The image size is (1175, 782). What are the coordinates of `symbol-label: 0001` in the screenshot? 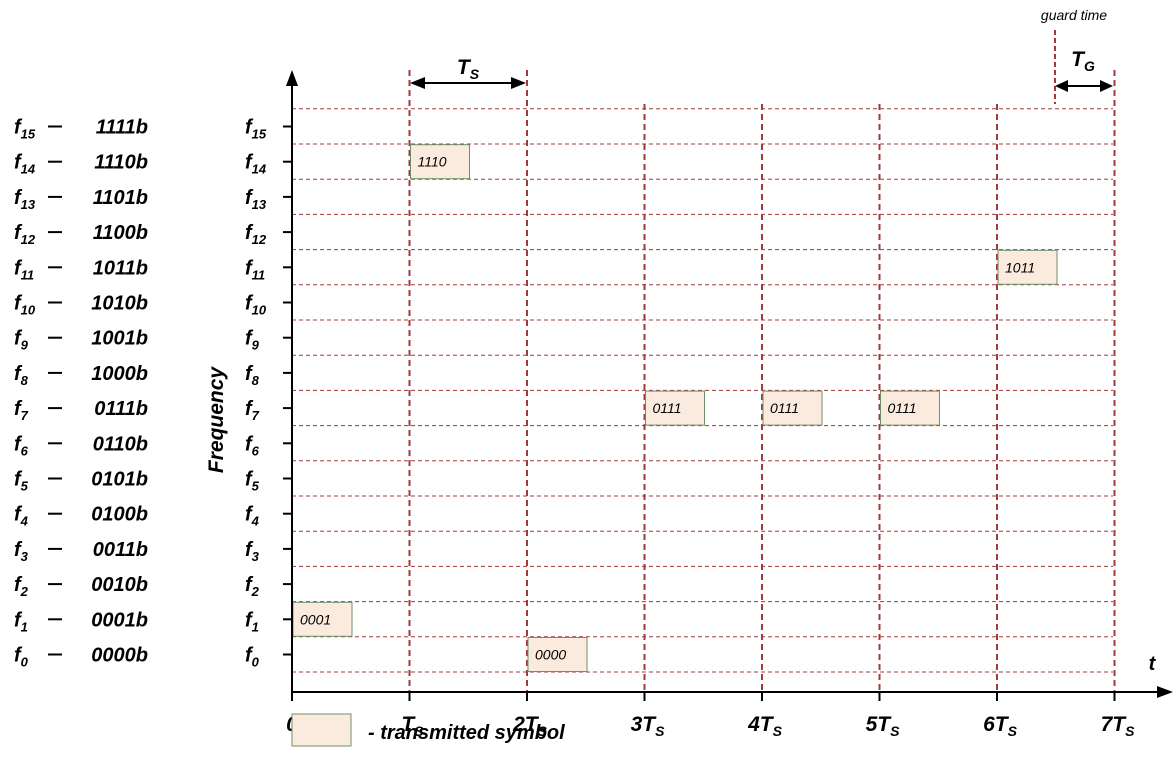 It's located at (315, 619).